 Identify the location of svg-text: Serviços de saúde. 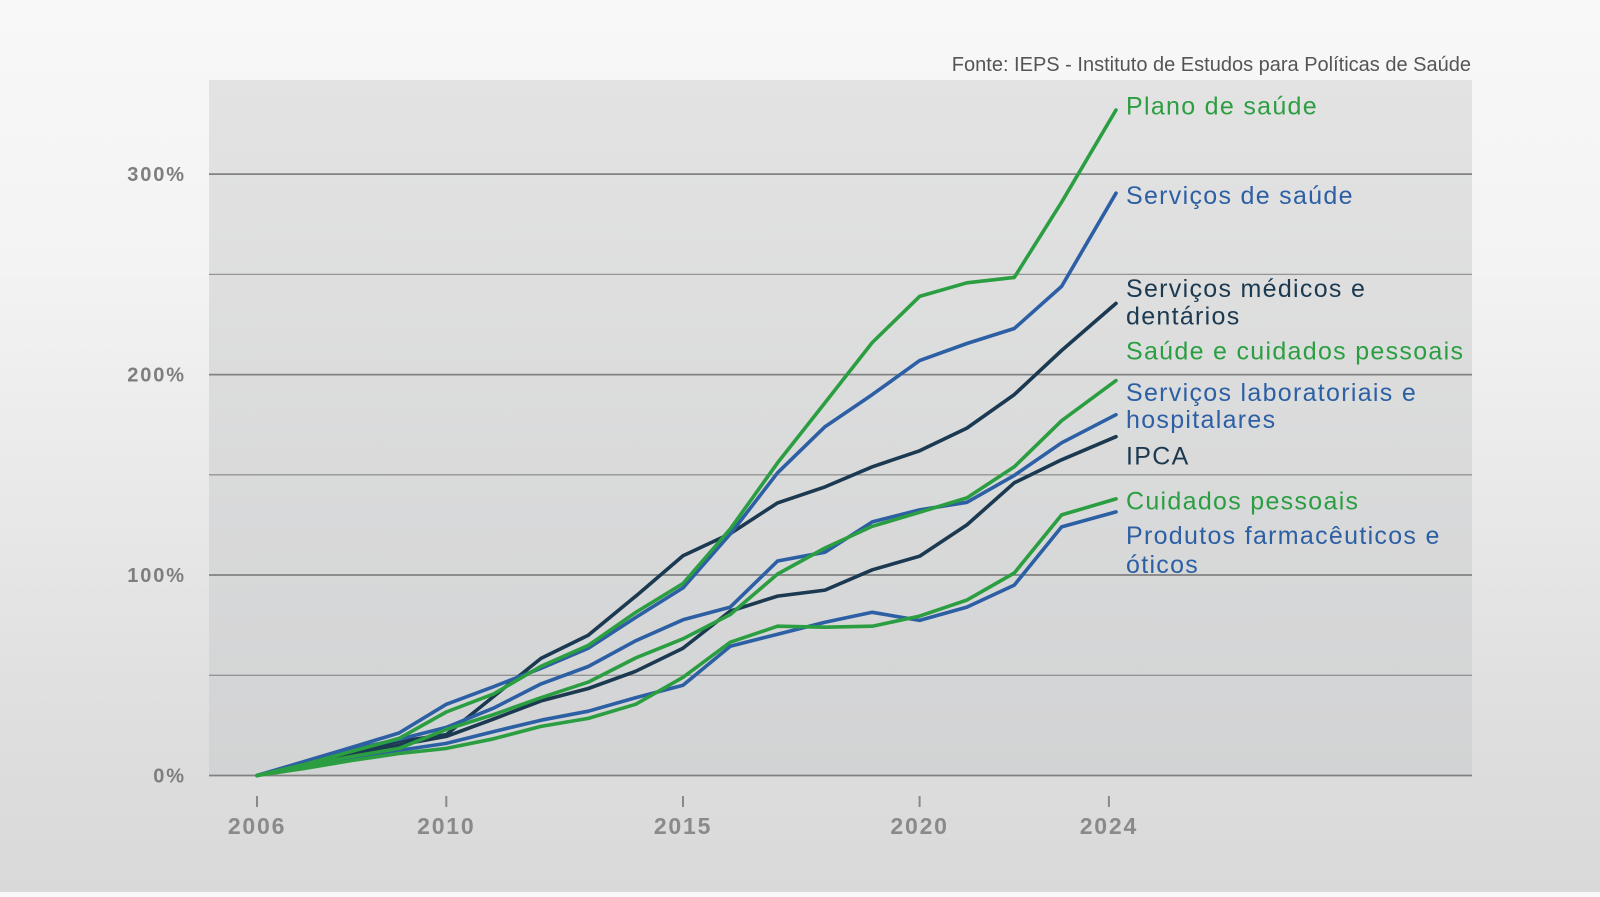
(1240, 196).